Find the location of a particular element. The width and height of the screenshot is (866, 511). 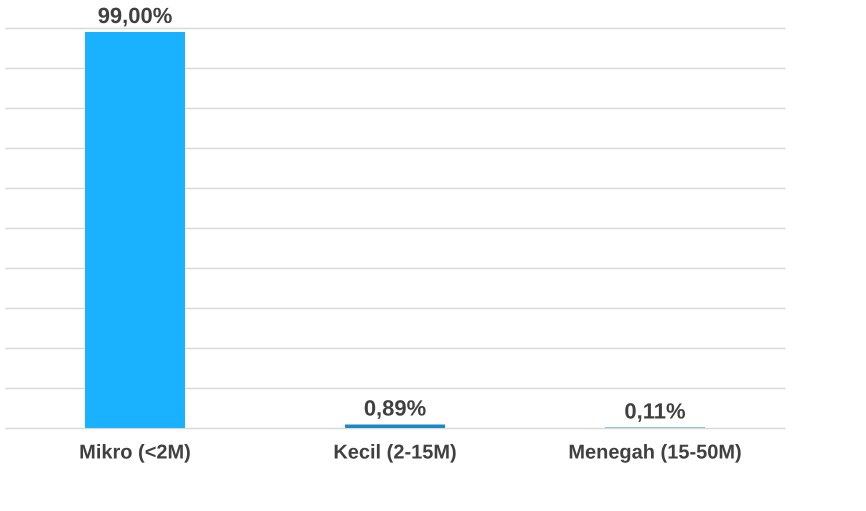

x-tick-label: Kecil (2-15M) is located at coordinates (395, 453).